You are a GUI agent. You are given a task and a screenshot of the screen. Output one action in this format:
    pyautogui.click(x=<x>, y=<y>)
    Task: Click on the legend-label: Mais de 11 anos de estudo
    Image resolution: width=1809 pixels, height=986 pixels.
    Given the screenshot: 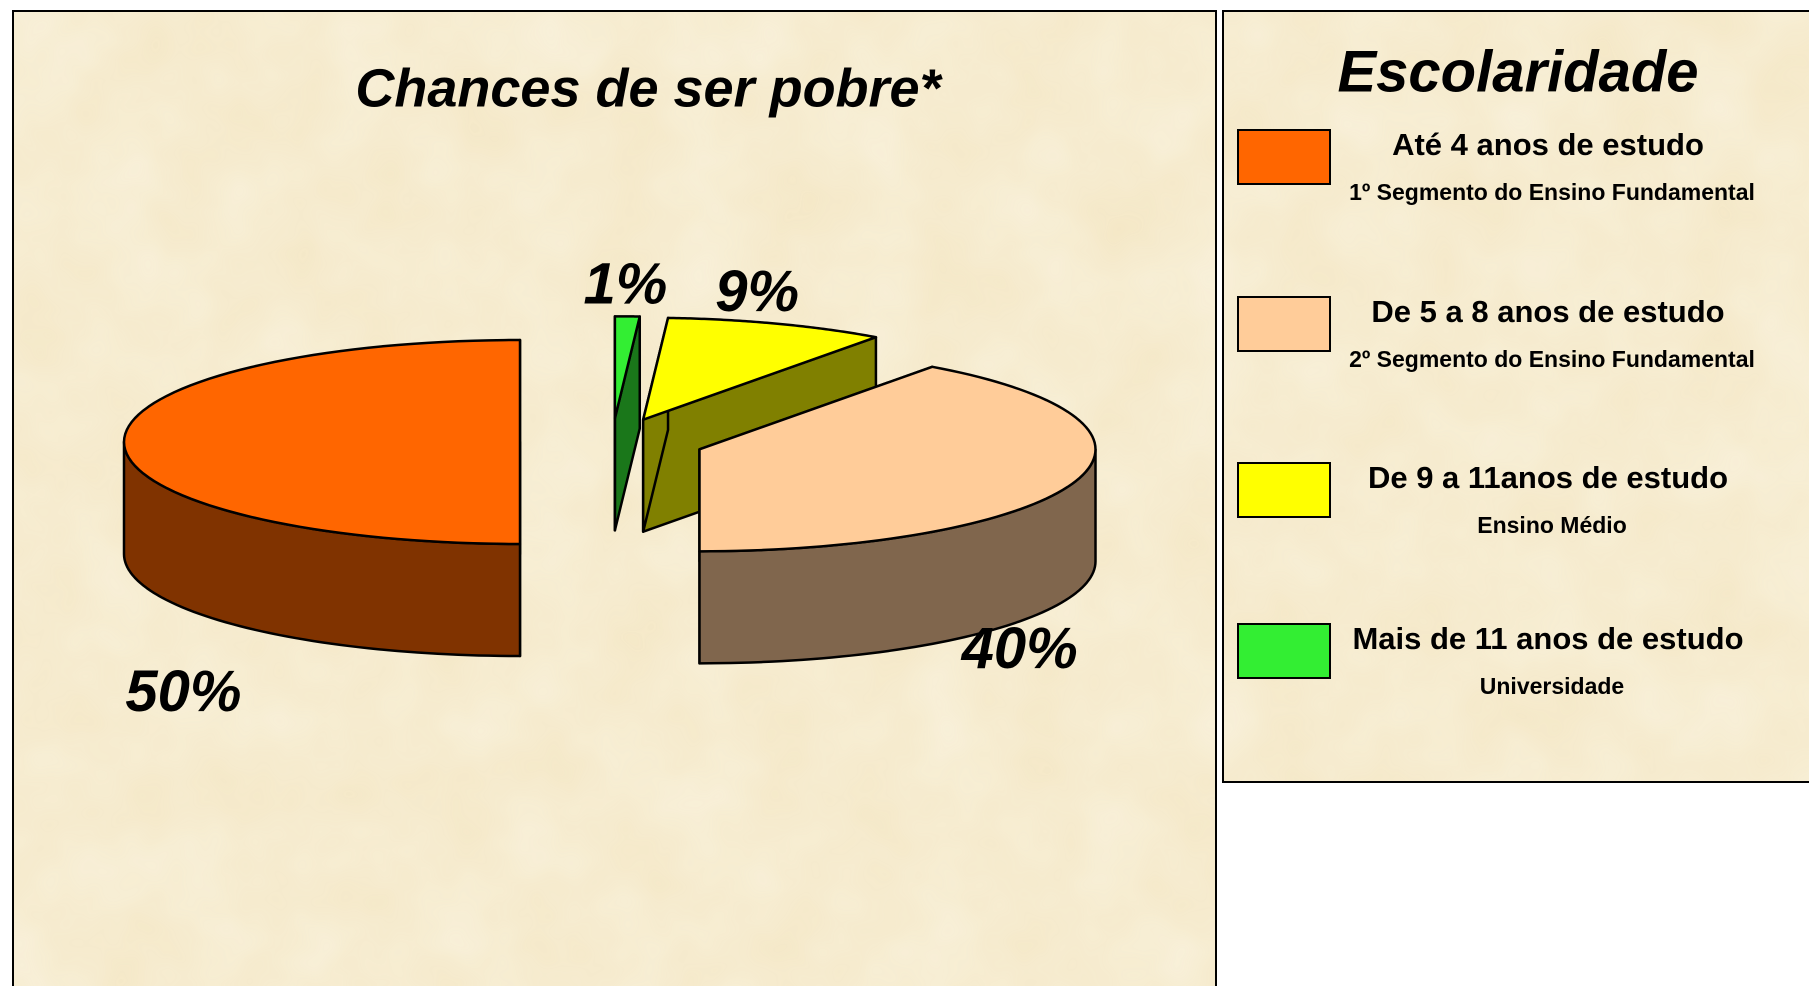 What is the action you would take?
    pyautogui.click(x=1547, y=638)
    